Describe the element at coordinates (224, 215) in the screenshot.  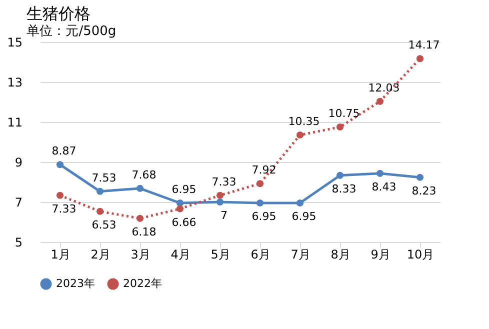
I see `data-label: 7` at that location.